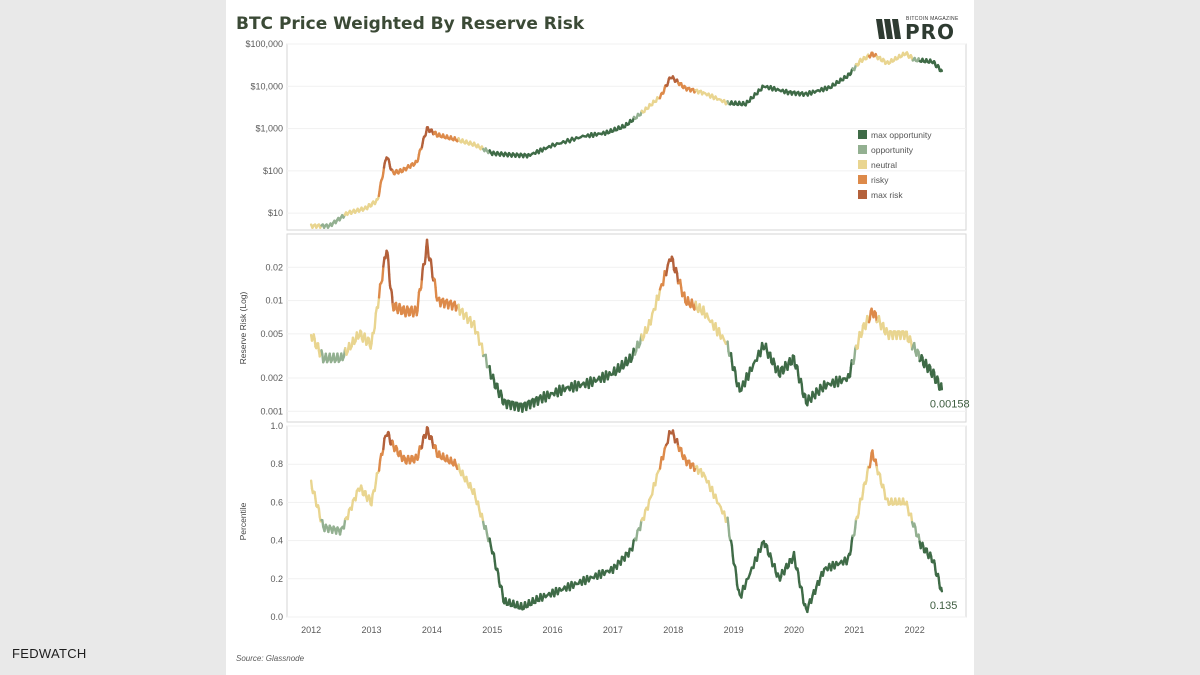  I want to click on end-value-label: 0.00158, so click(950, 404).